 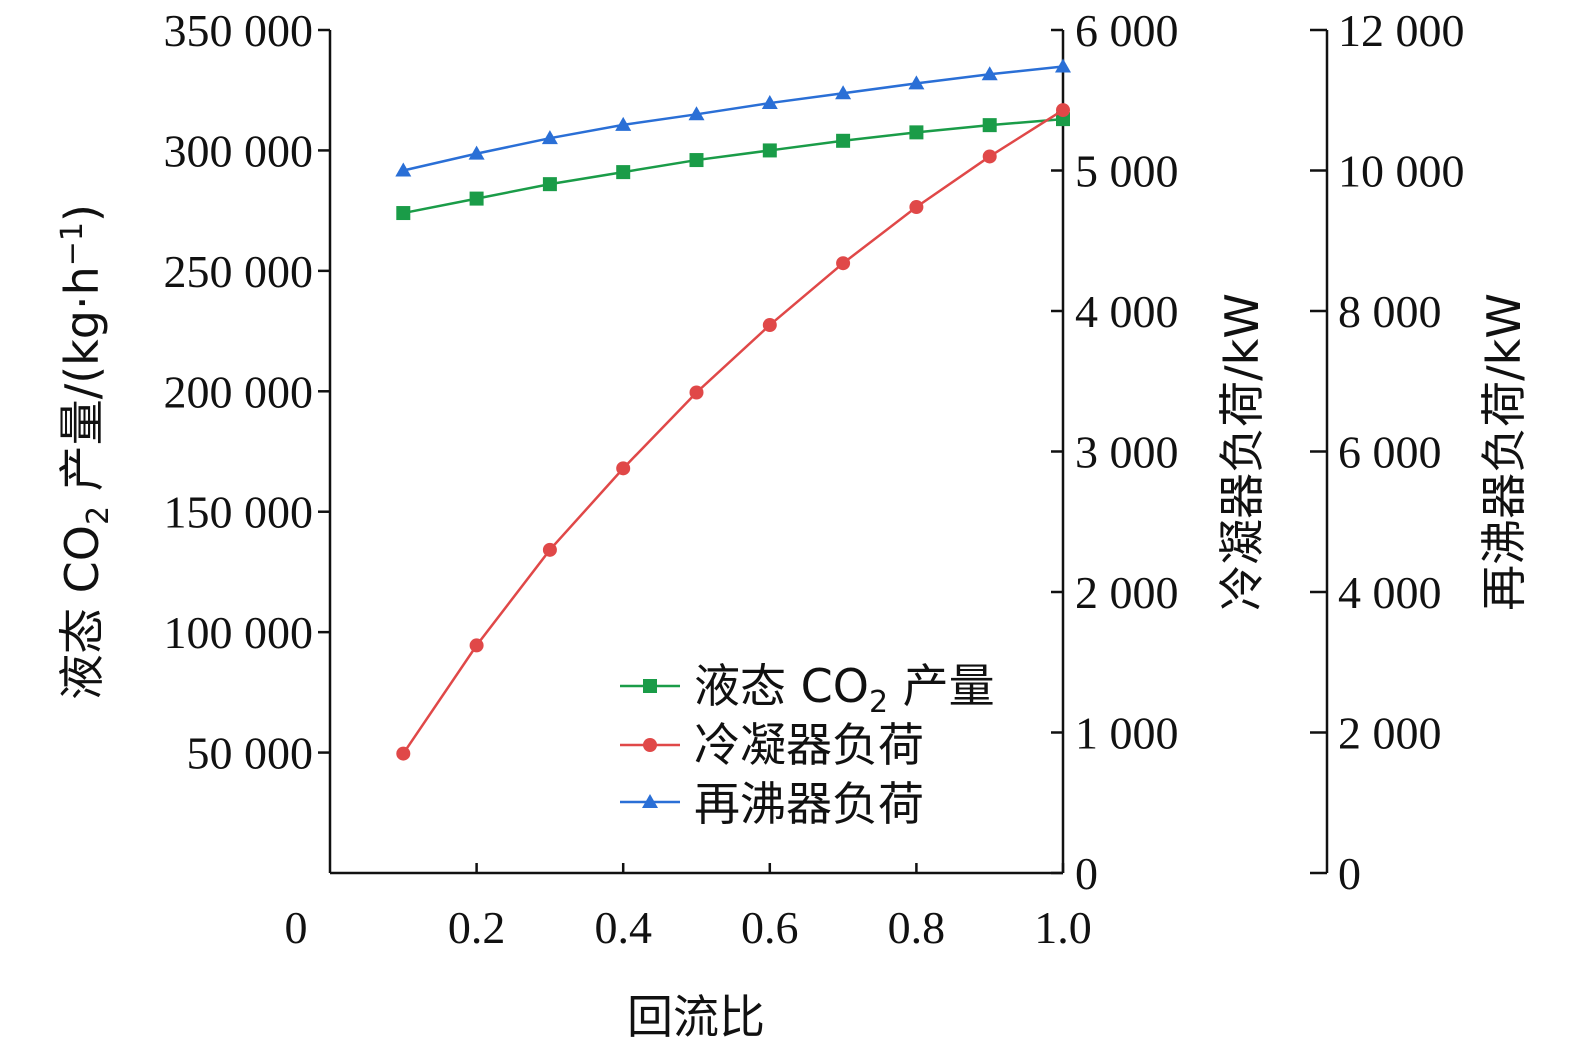 I want to click on left-y-axis-title-superscript: −1, so click(x=72, y=244).